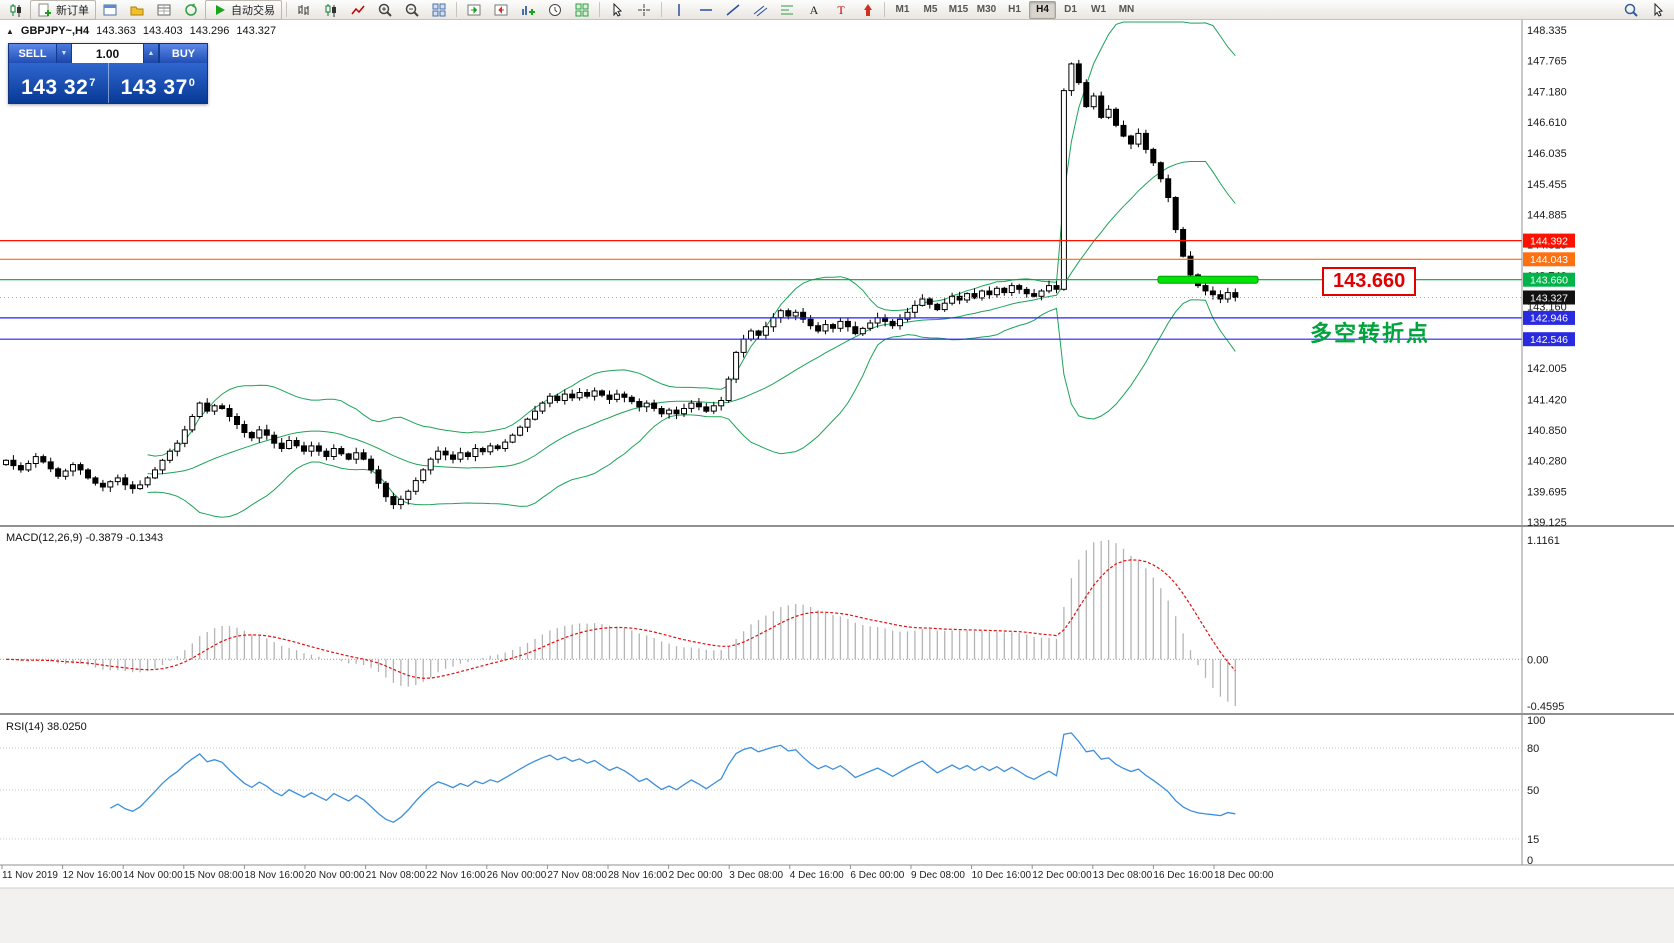 This screenshot has height=943, width=1674. What do you see at coordinates (64, 53) in the screenshot?
I see `lot-decrease-button: ▼` at bounding box center [64, 53].